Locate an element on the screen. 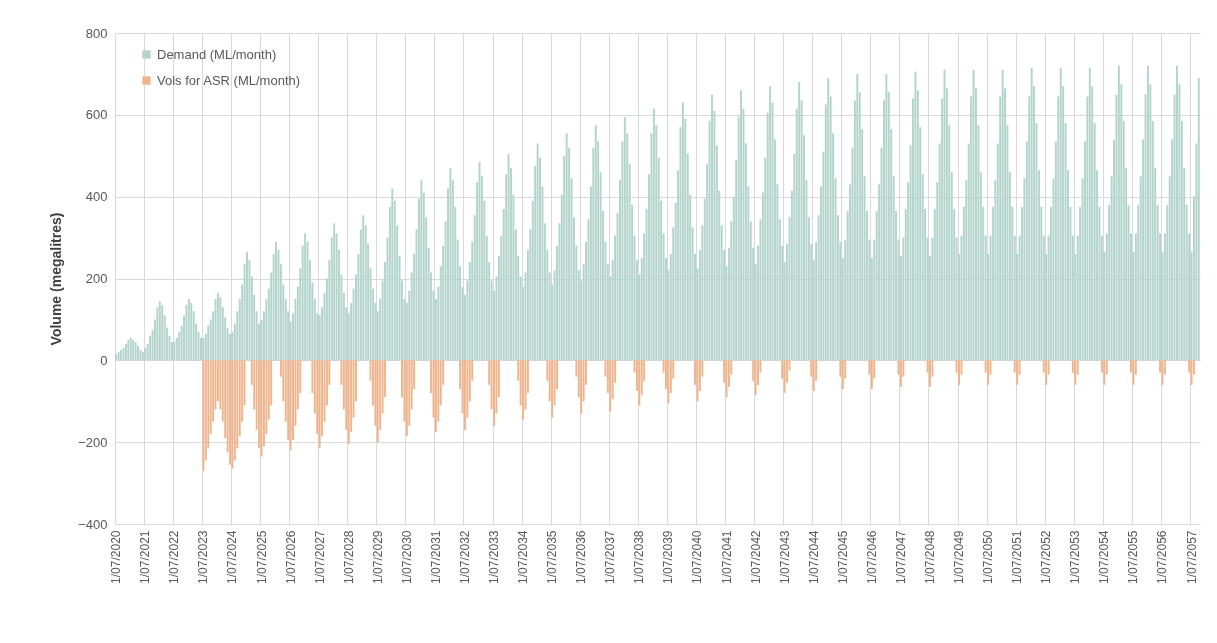 This screenshot has height=643, width=1217. legend-label: Demand (ML/month) is located at coordinates (217, 54).